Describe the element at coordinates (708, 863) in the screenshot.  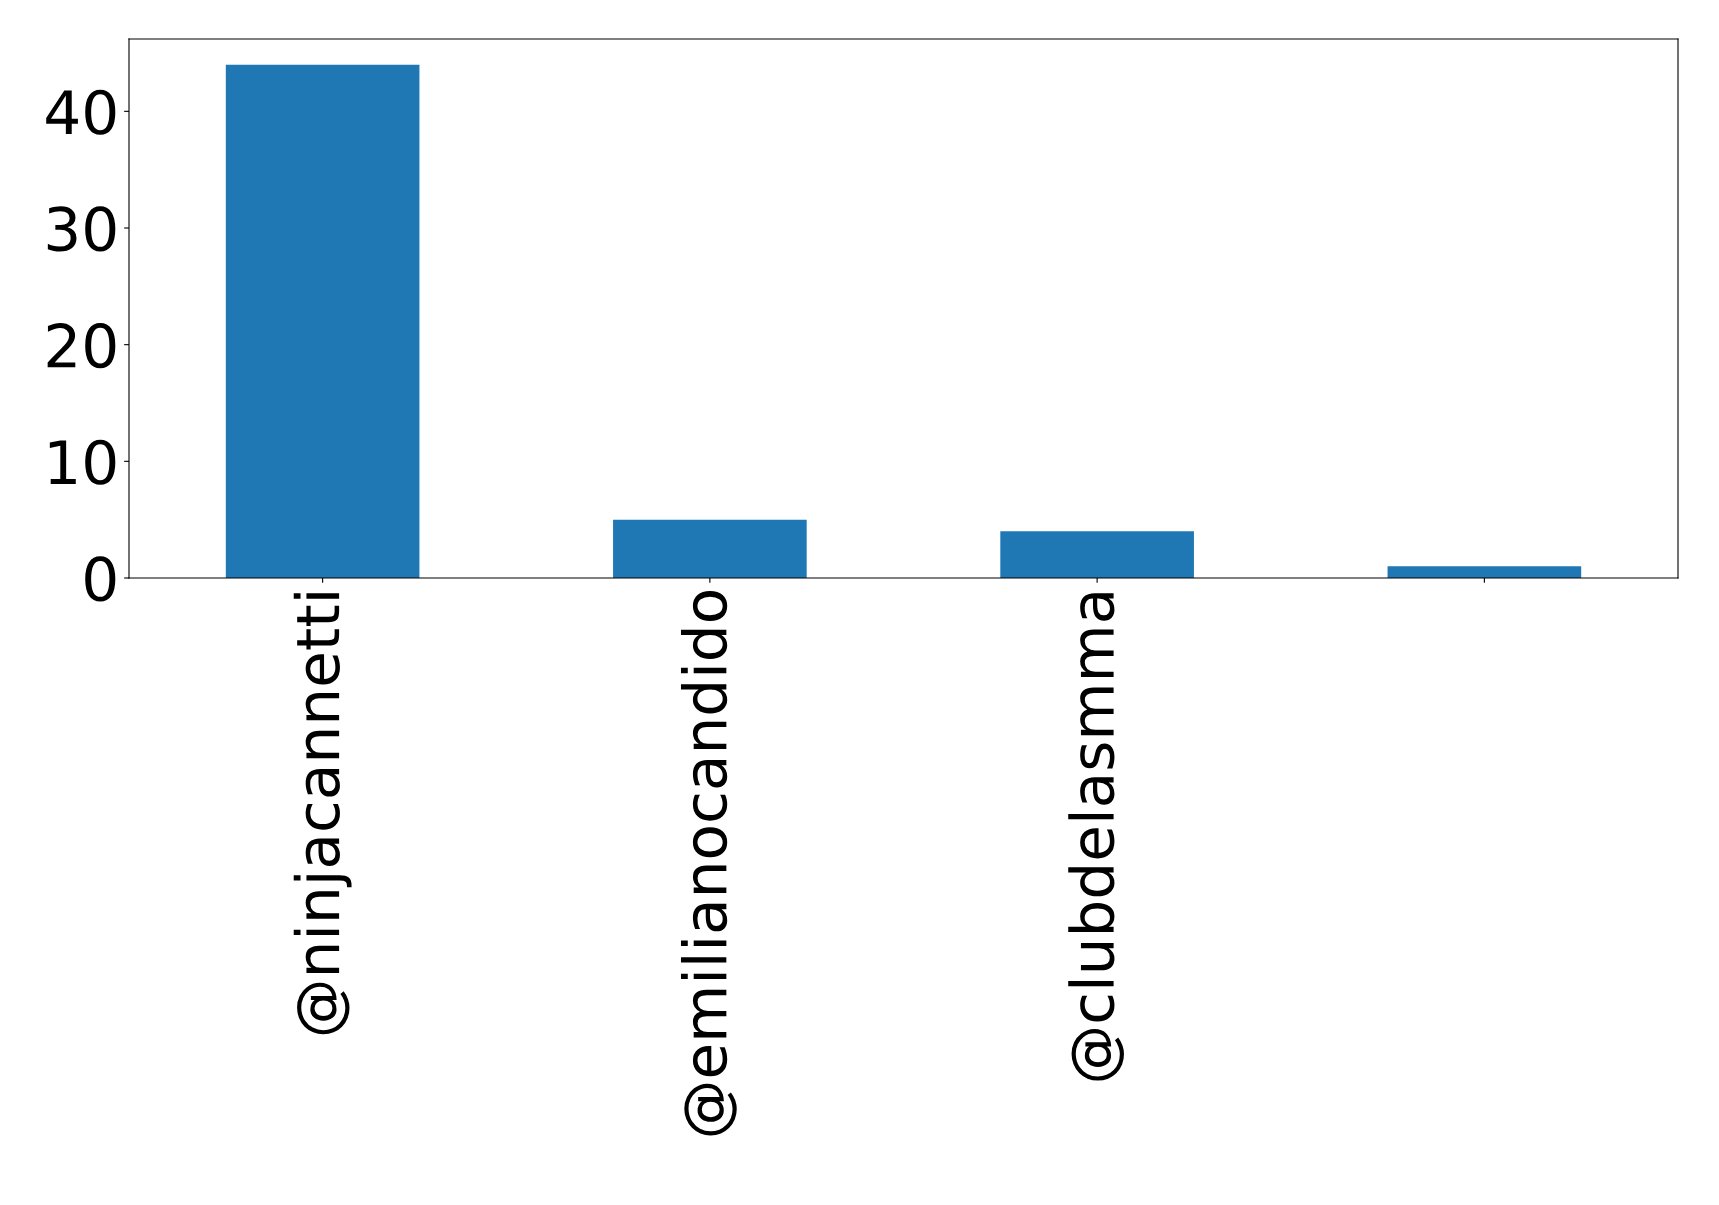
I see `x-tick-label: @emilianocandido` at that location.